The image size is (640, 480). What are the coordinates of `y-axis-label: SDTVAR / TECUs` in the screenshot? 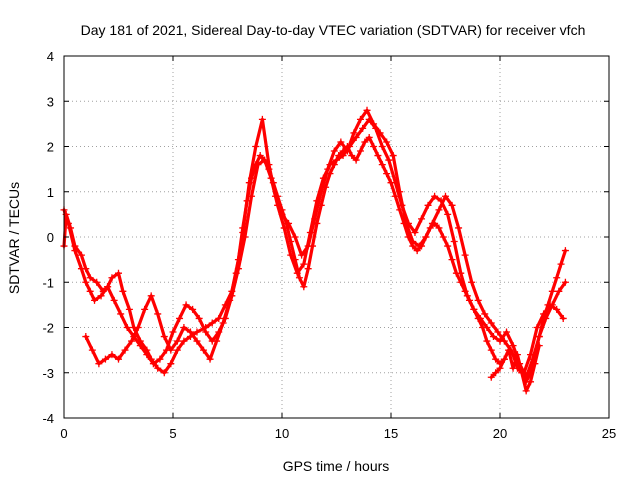 It's located at (14, 238).